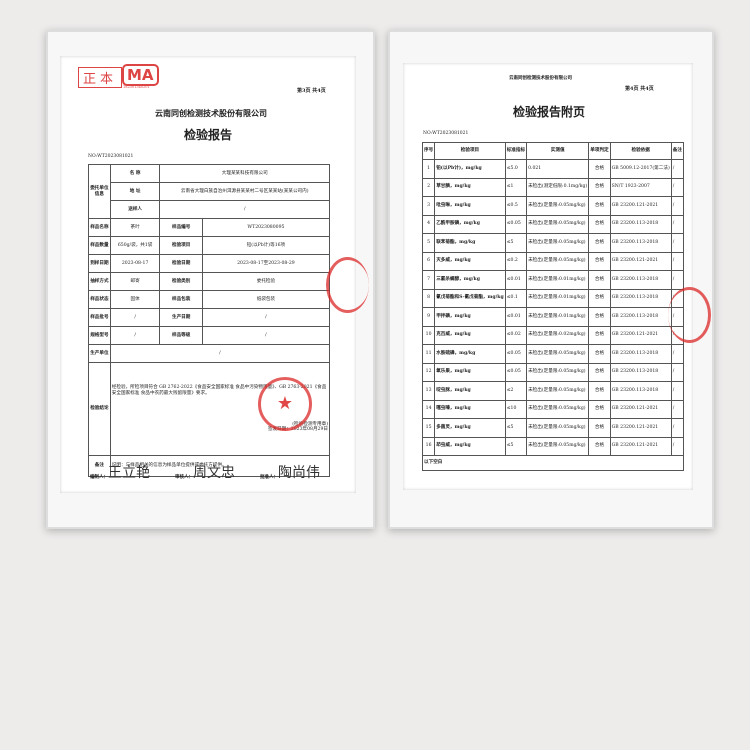 The image size is (750, 750). I want to click on test-item: 茚虫威，mg/kg, so click(470, 446).